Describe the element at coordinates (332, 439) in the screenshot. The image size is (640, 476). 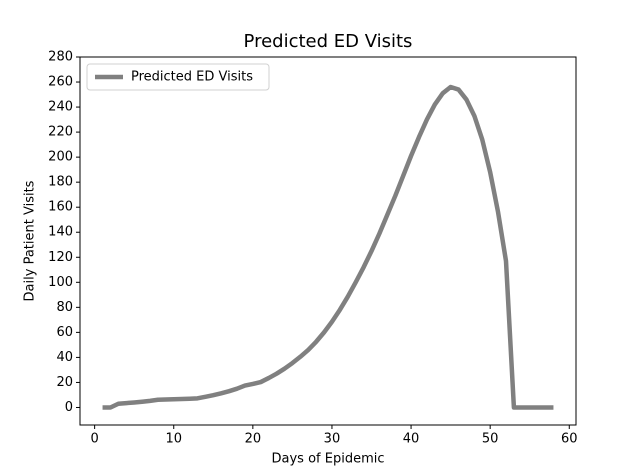
I see `x-tick-label: 30` at that location.